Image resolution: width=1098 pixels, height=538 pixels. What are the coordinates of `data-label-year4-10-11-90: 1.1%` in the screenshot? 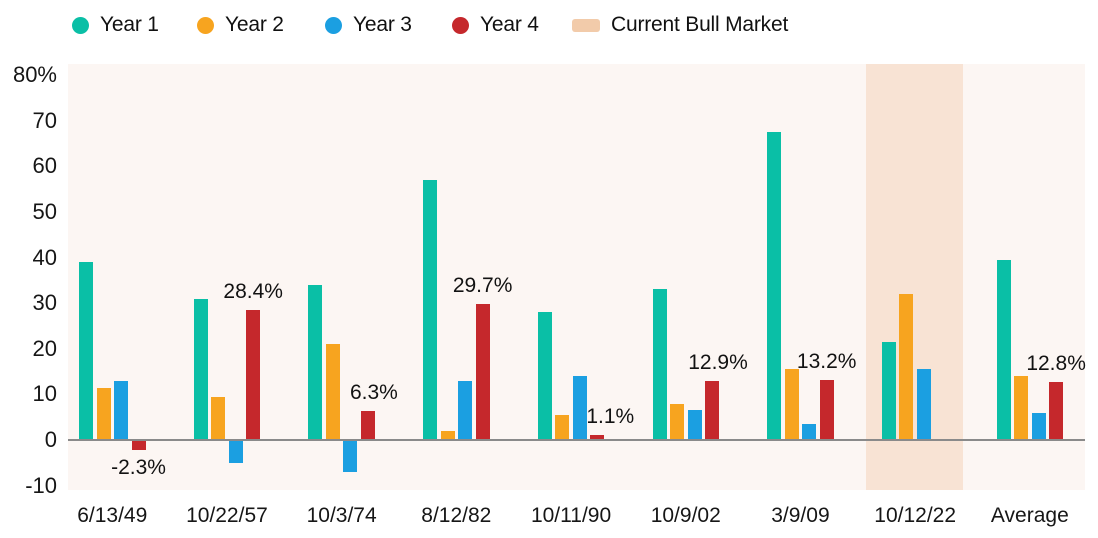 It's located at (610, 416).